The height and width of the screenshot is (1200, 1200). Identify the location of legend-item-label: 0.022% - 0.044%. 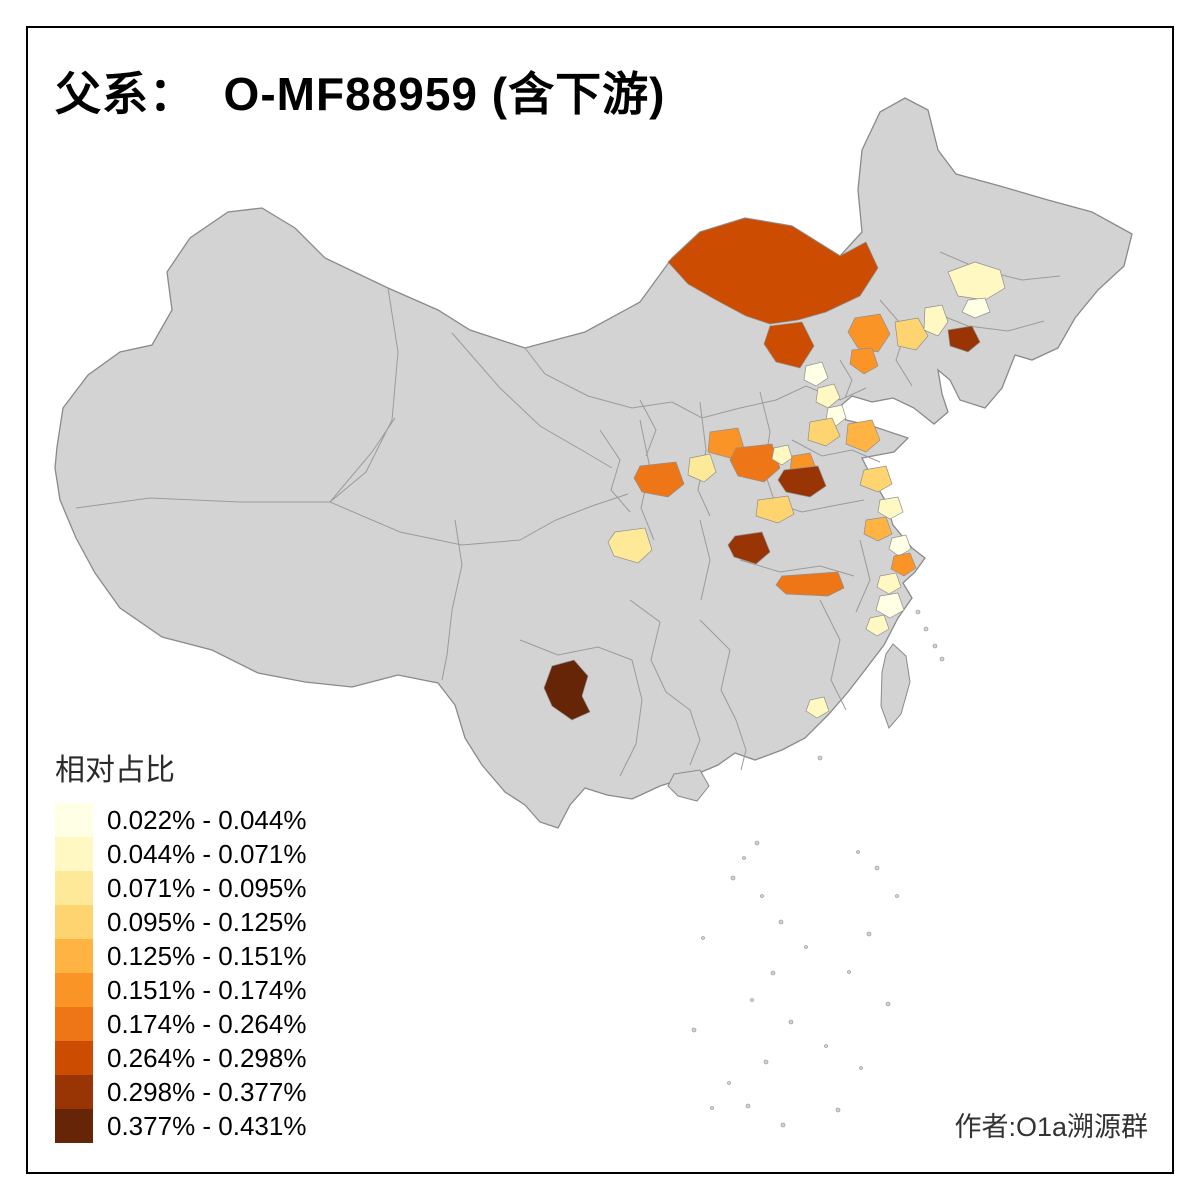
(207, 819).